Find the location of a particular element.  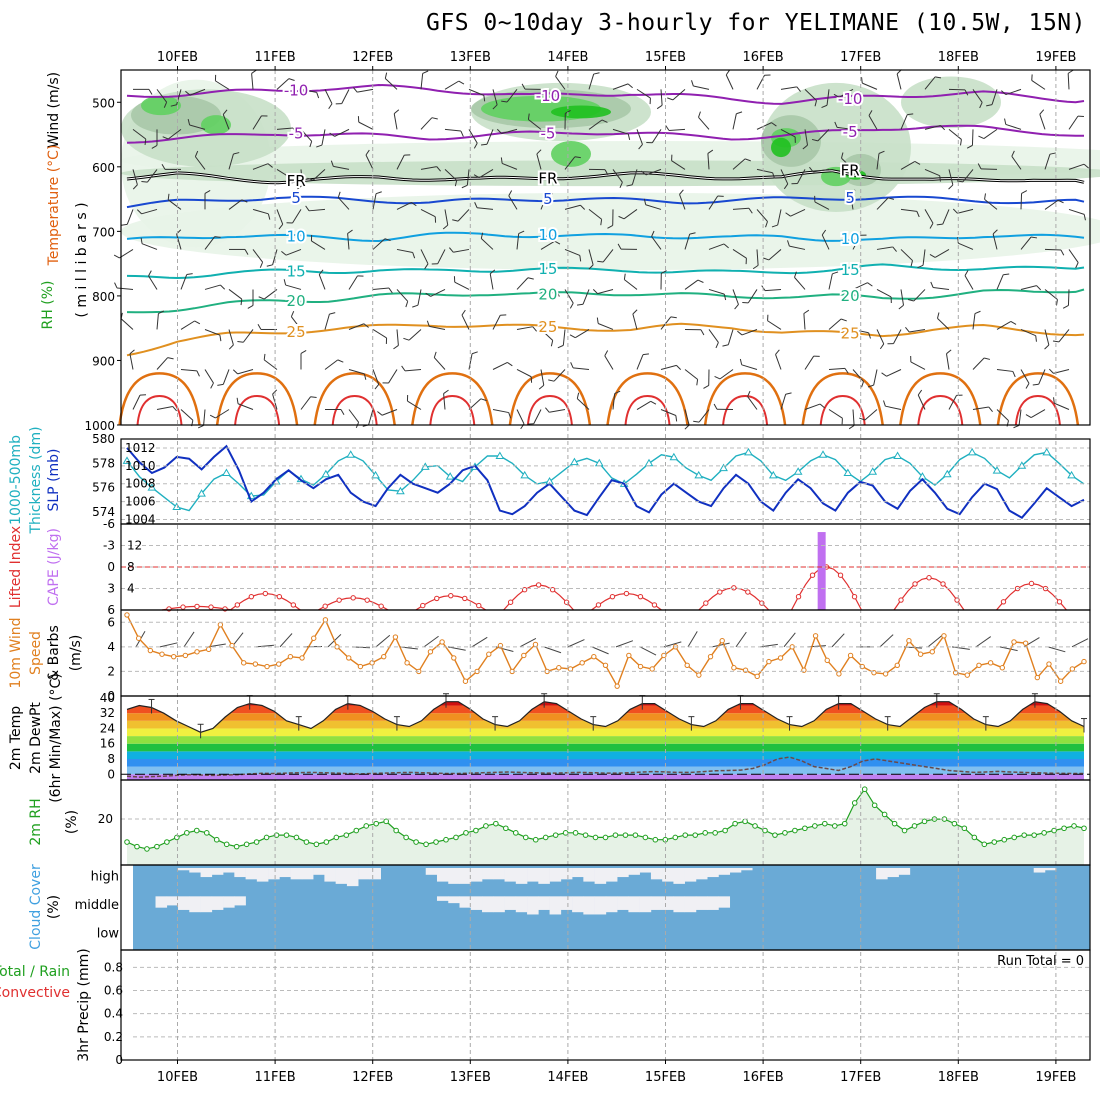

li-tick-label: 3 is located at coordinates (111, 589).